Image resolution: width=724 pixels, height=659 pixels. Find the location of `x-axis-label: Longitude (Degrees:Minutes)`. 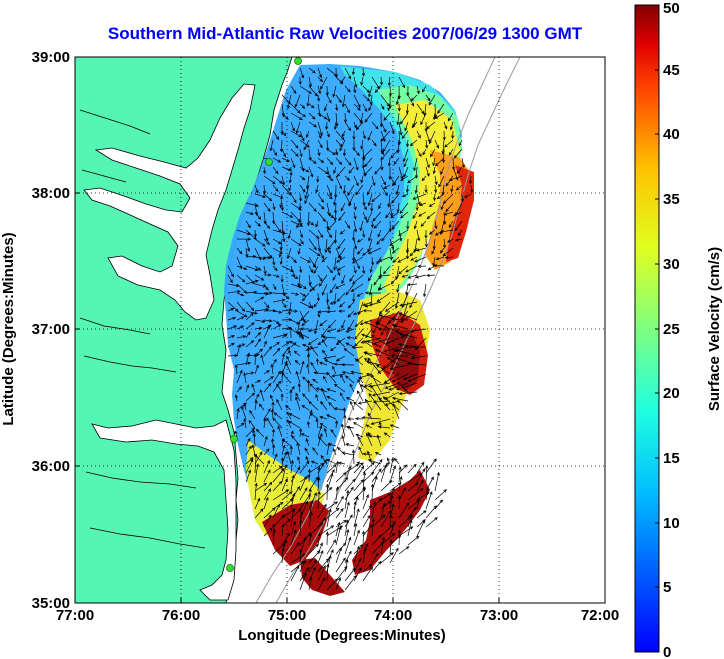

x-axis-label: Longitude (Degrees:Minutes) is located at coordinates (342, 635).